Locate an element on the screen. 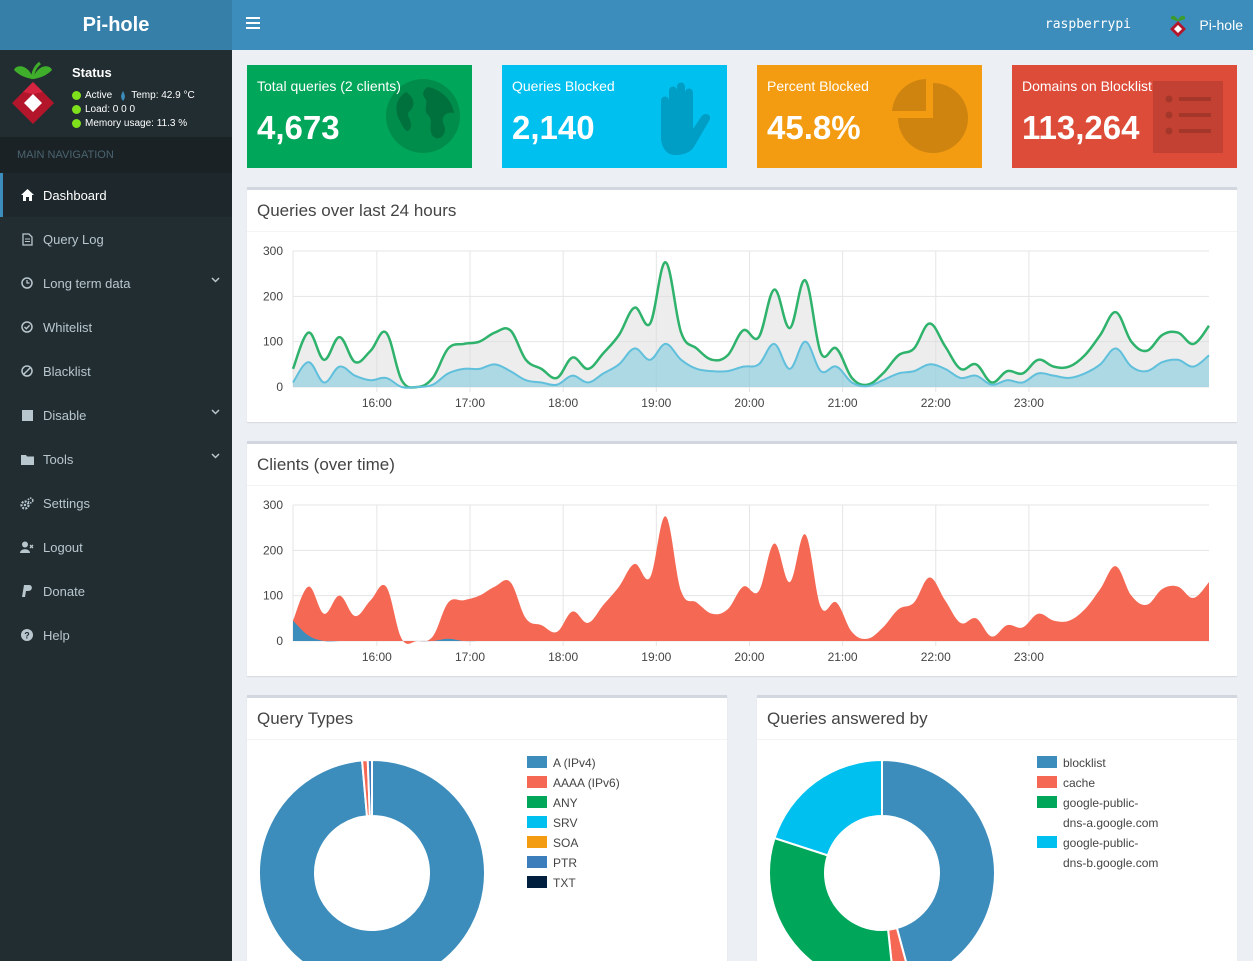  status-load-row: Load: 0 0 0 is located at coordinates (103, 109).